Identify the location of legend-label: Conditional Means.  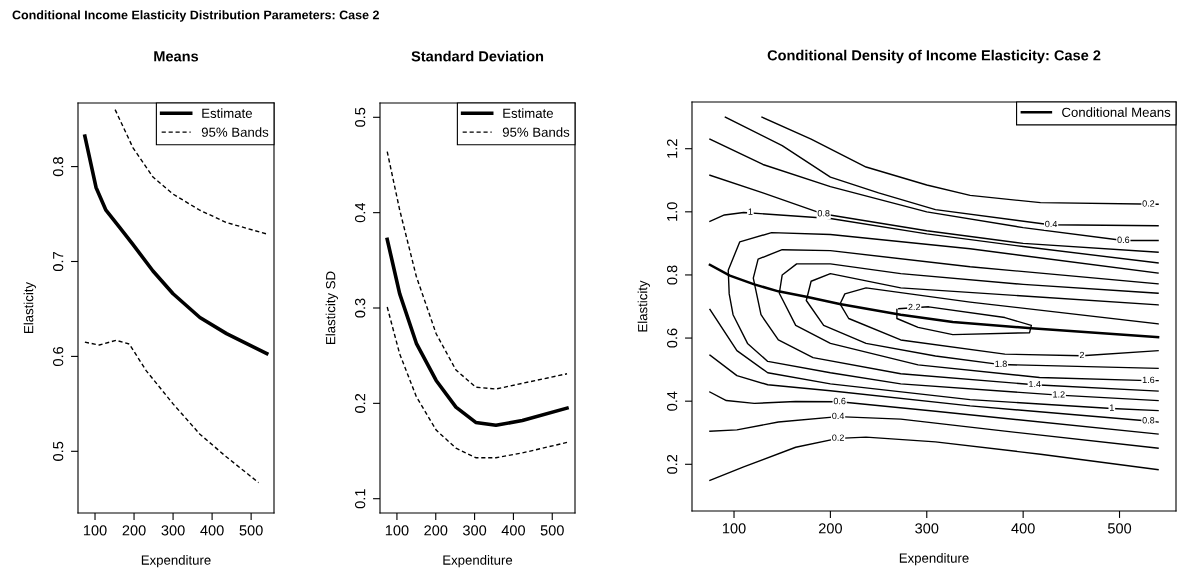
(1116, 112).